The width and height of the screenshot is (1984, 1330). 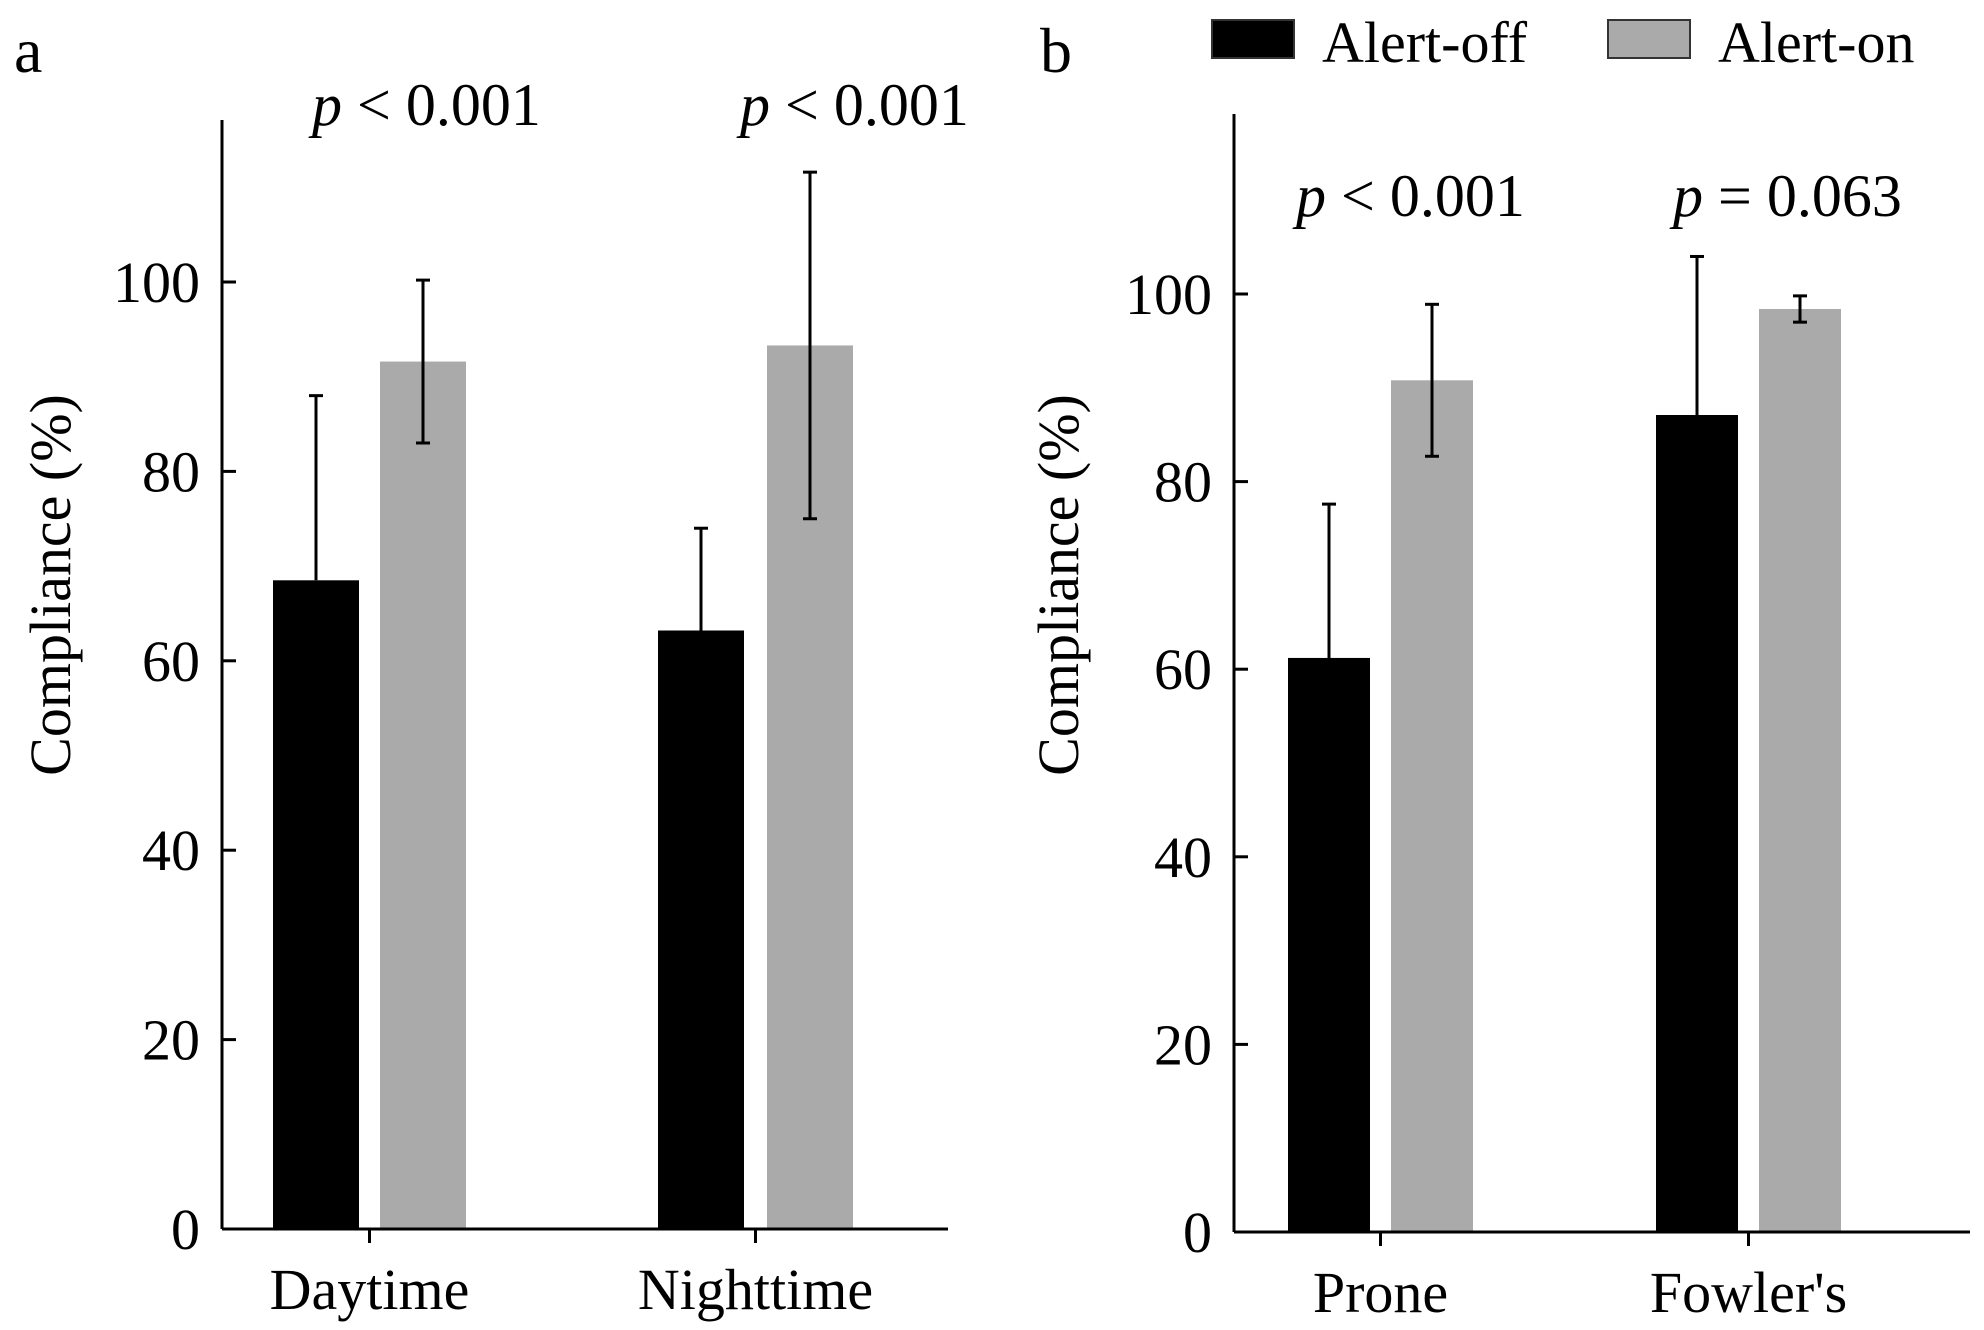 I want to click on bar-b-prone-alert-off, so click(x=1329, y=944).